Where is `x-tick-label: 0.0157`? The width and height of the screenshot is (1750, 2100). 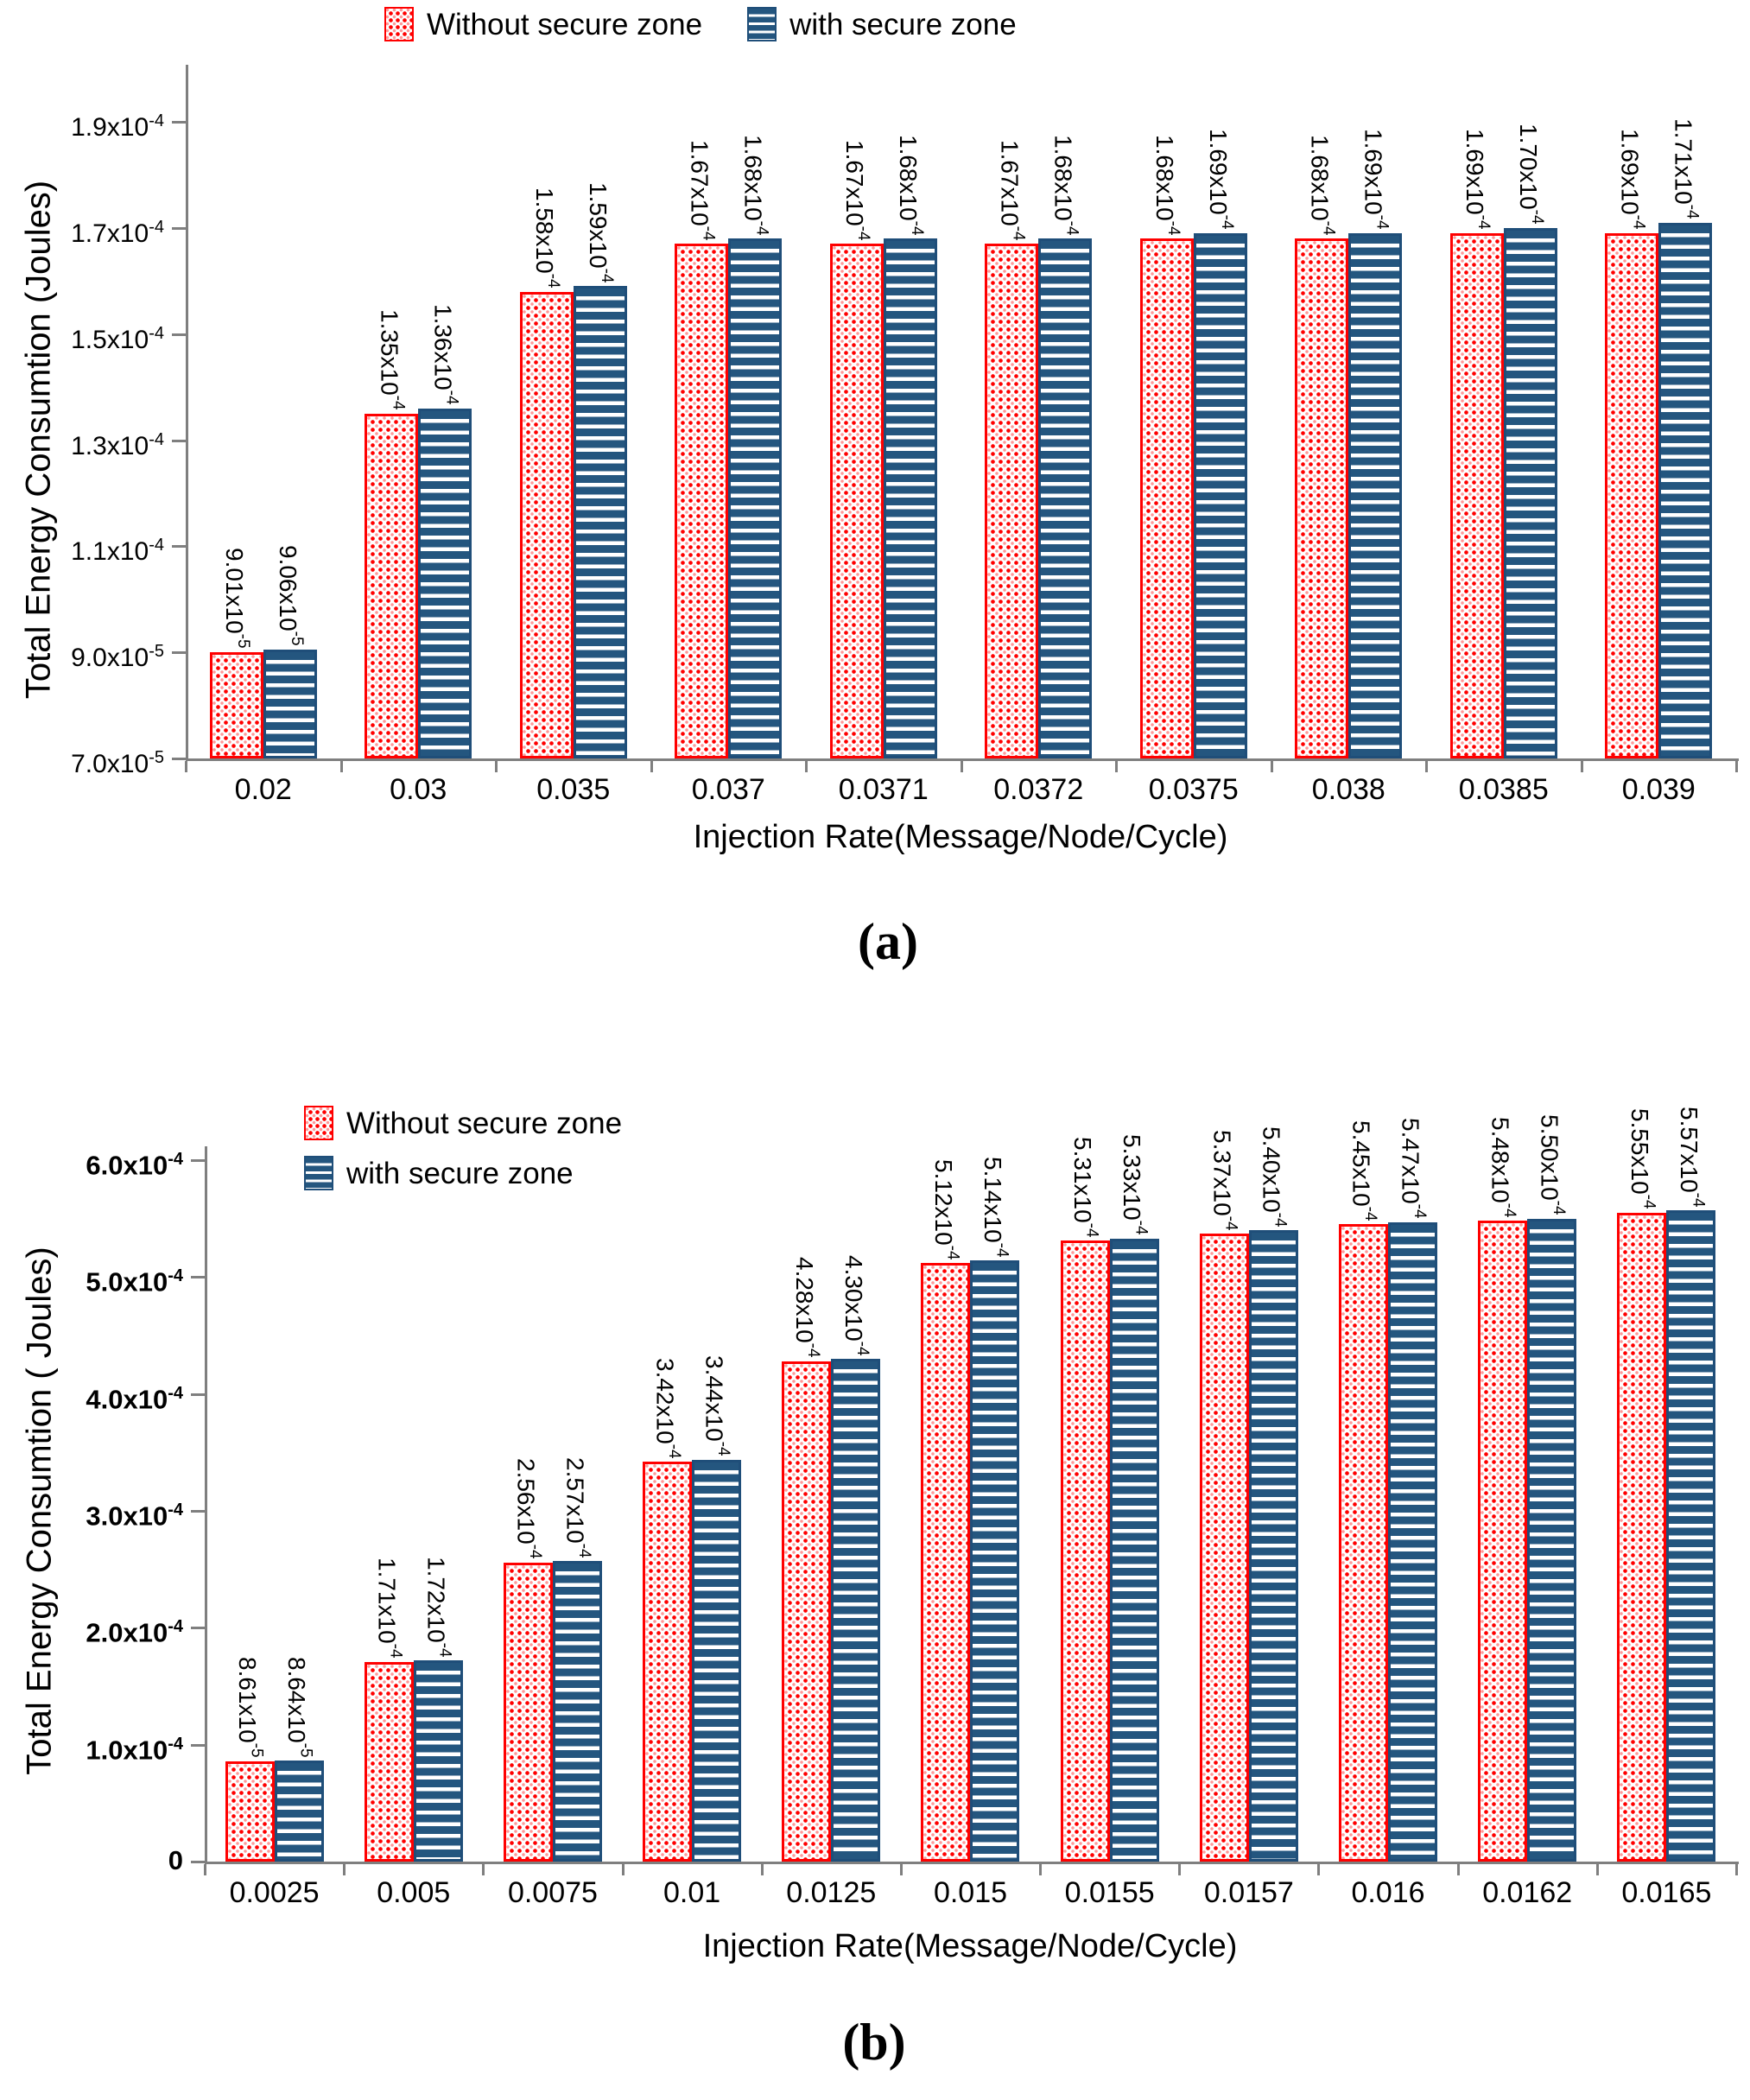 x-tick-label: 0.0157 is located at coordinates (1248, 1892).